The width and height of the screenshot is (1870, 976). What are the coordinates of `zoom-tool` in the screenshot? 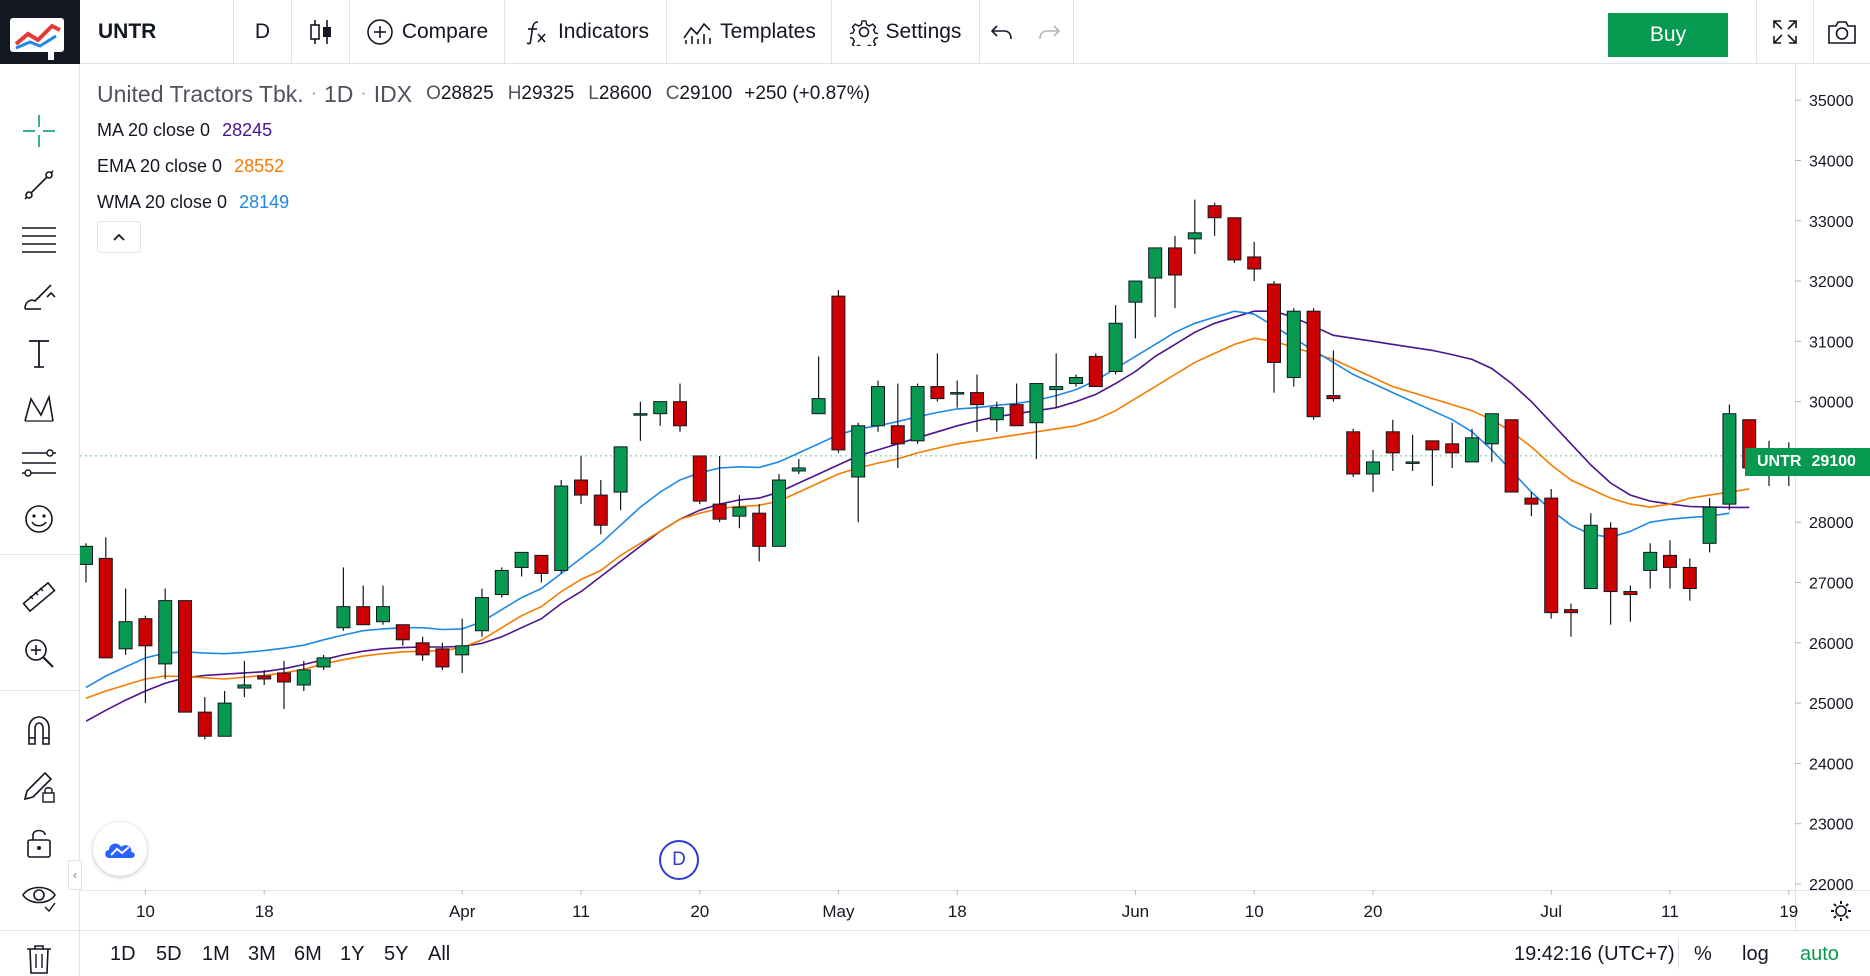 It's located at (39, 653).